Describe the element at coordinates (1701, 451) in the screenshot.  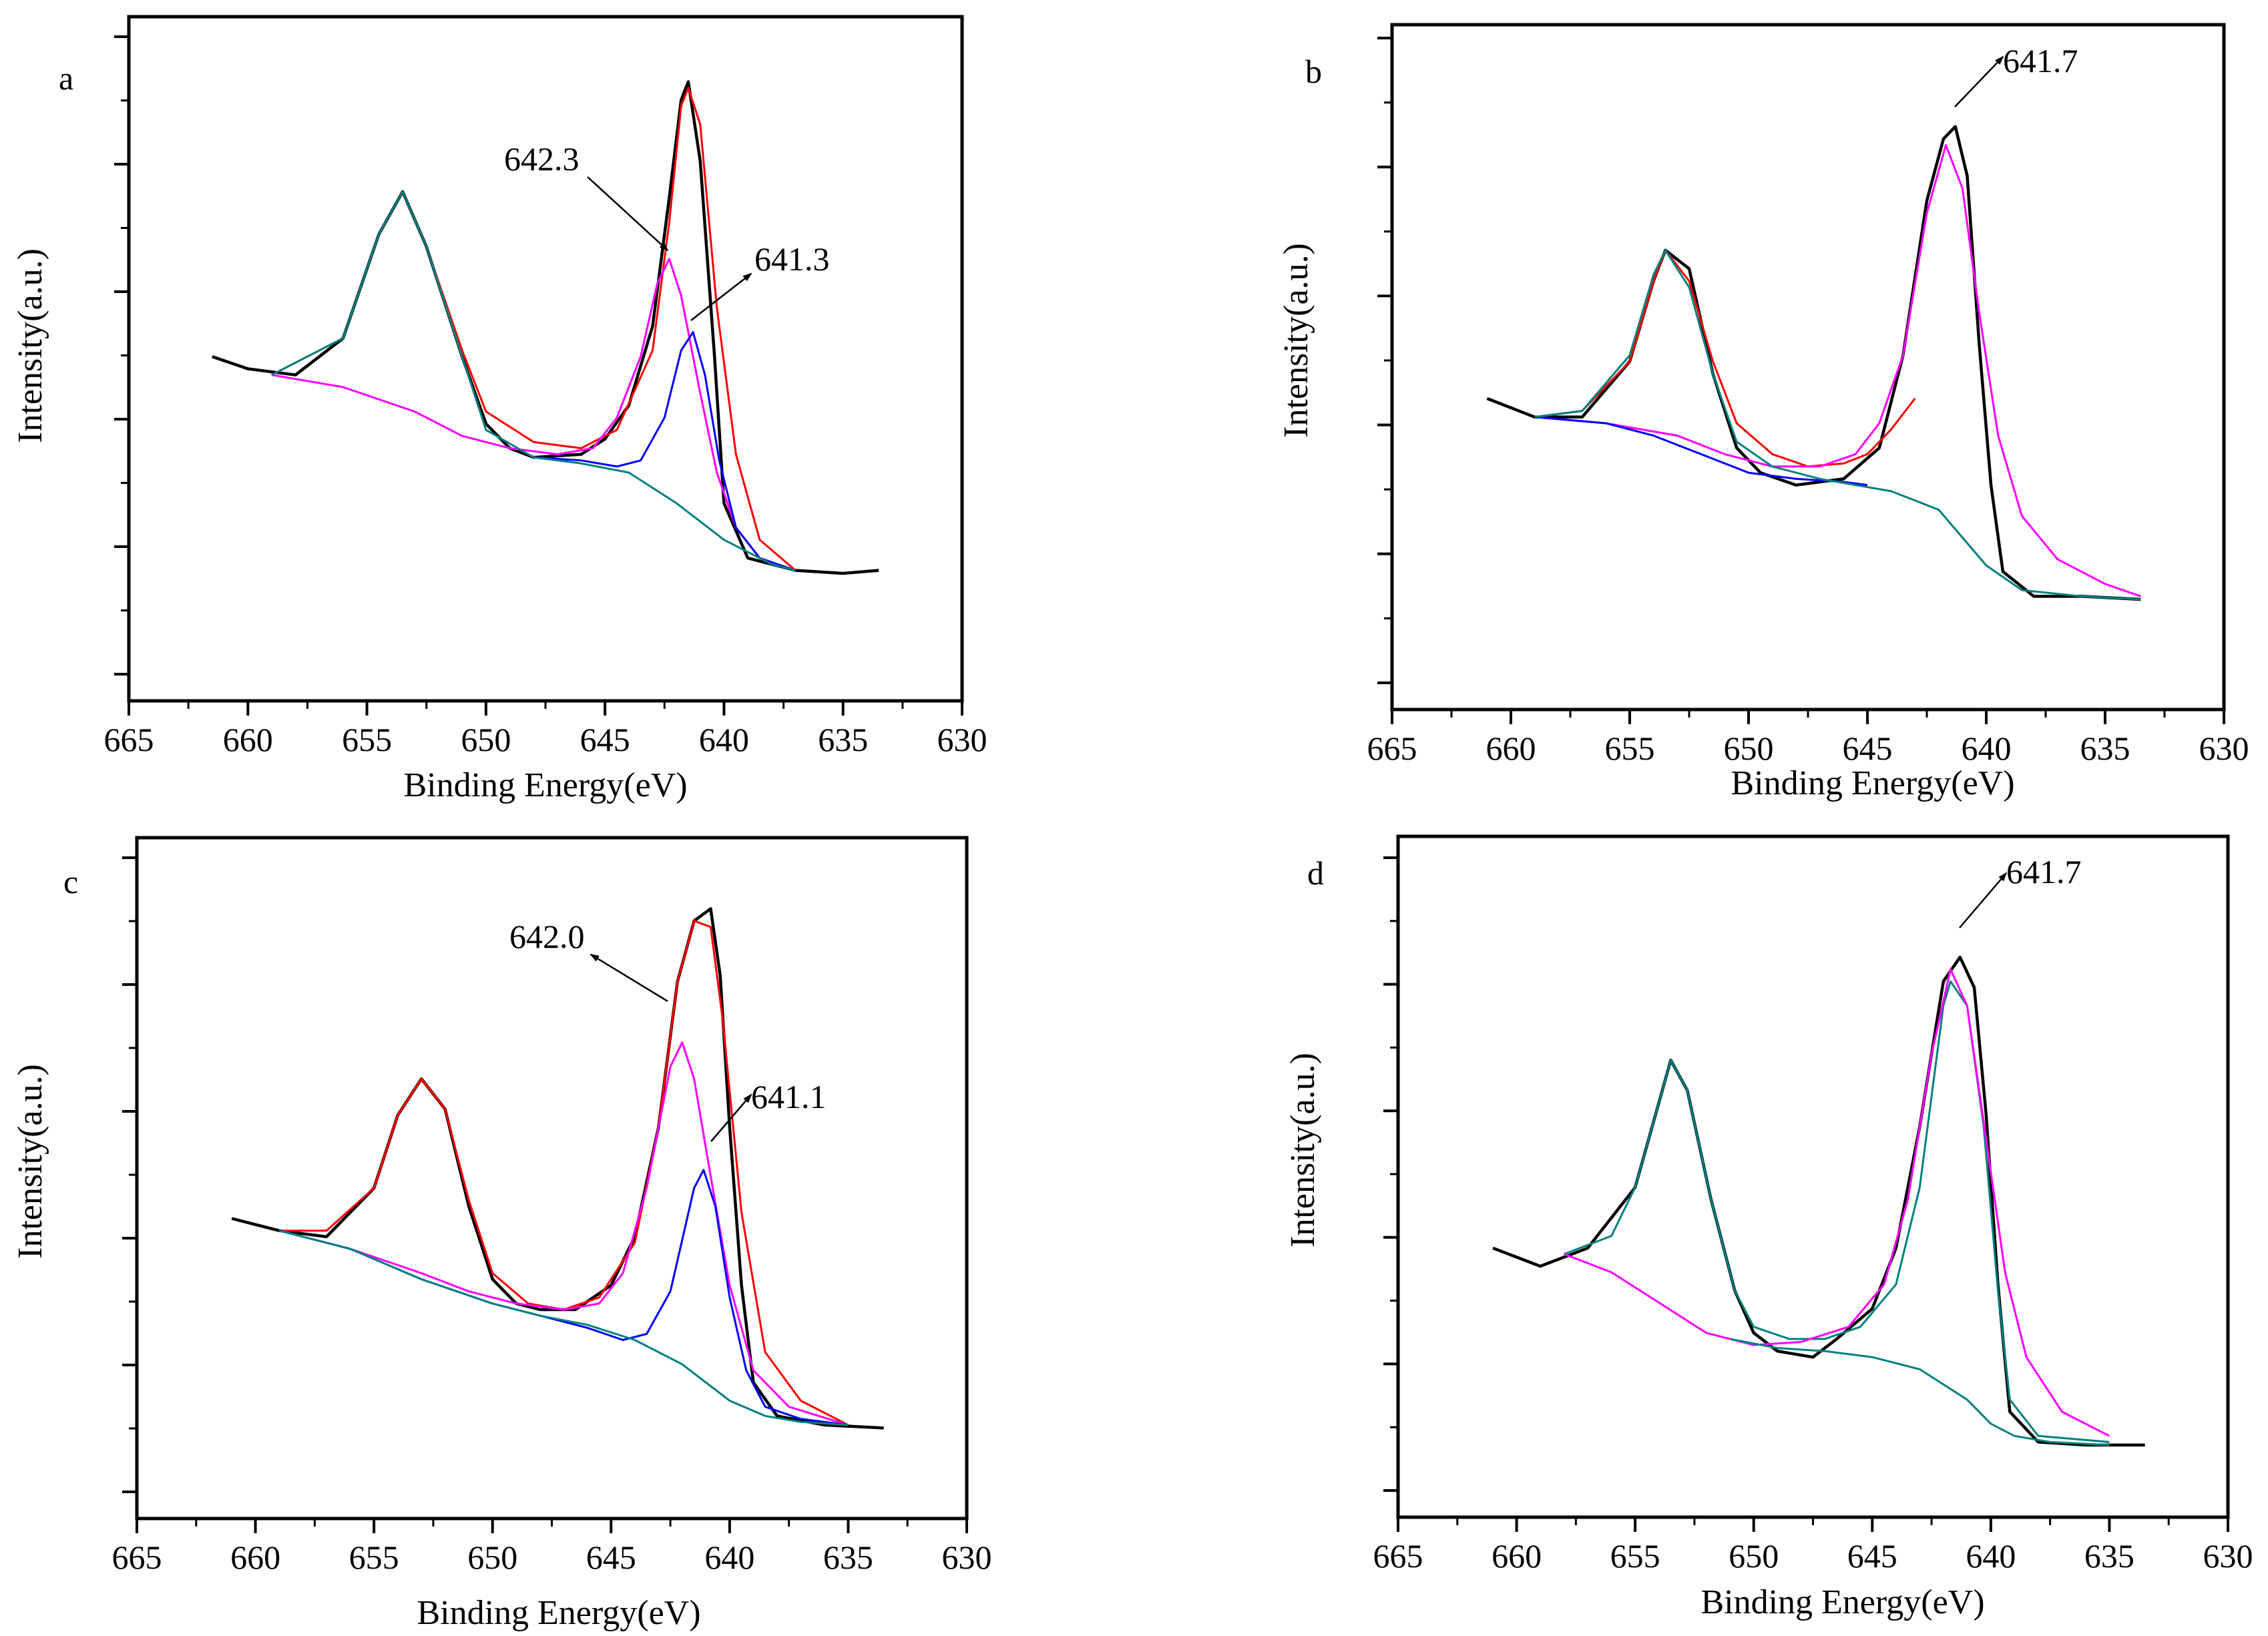
I see `panel-b-series-component-blue-` at that location.